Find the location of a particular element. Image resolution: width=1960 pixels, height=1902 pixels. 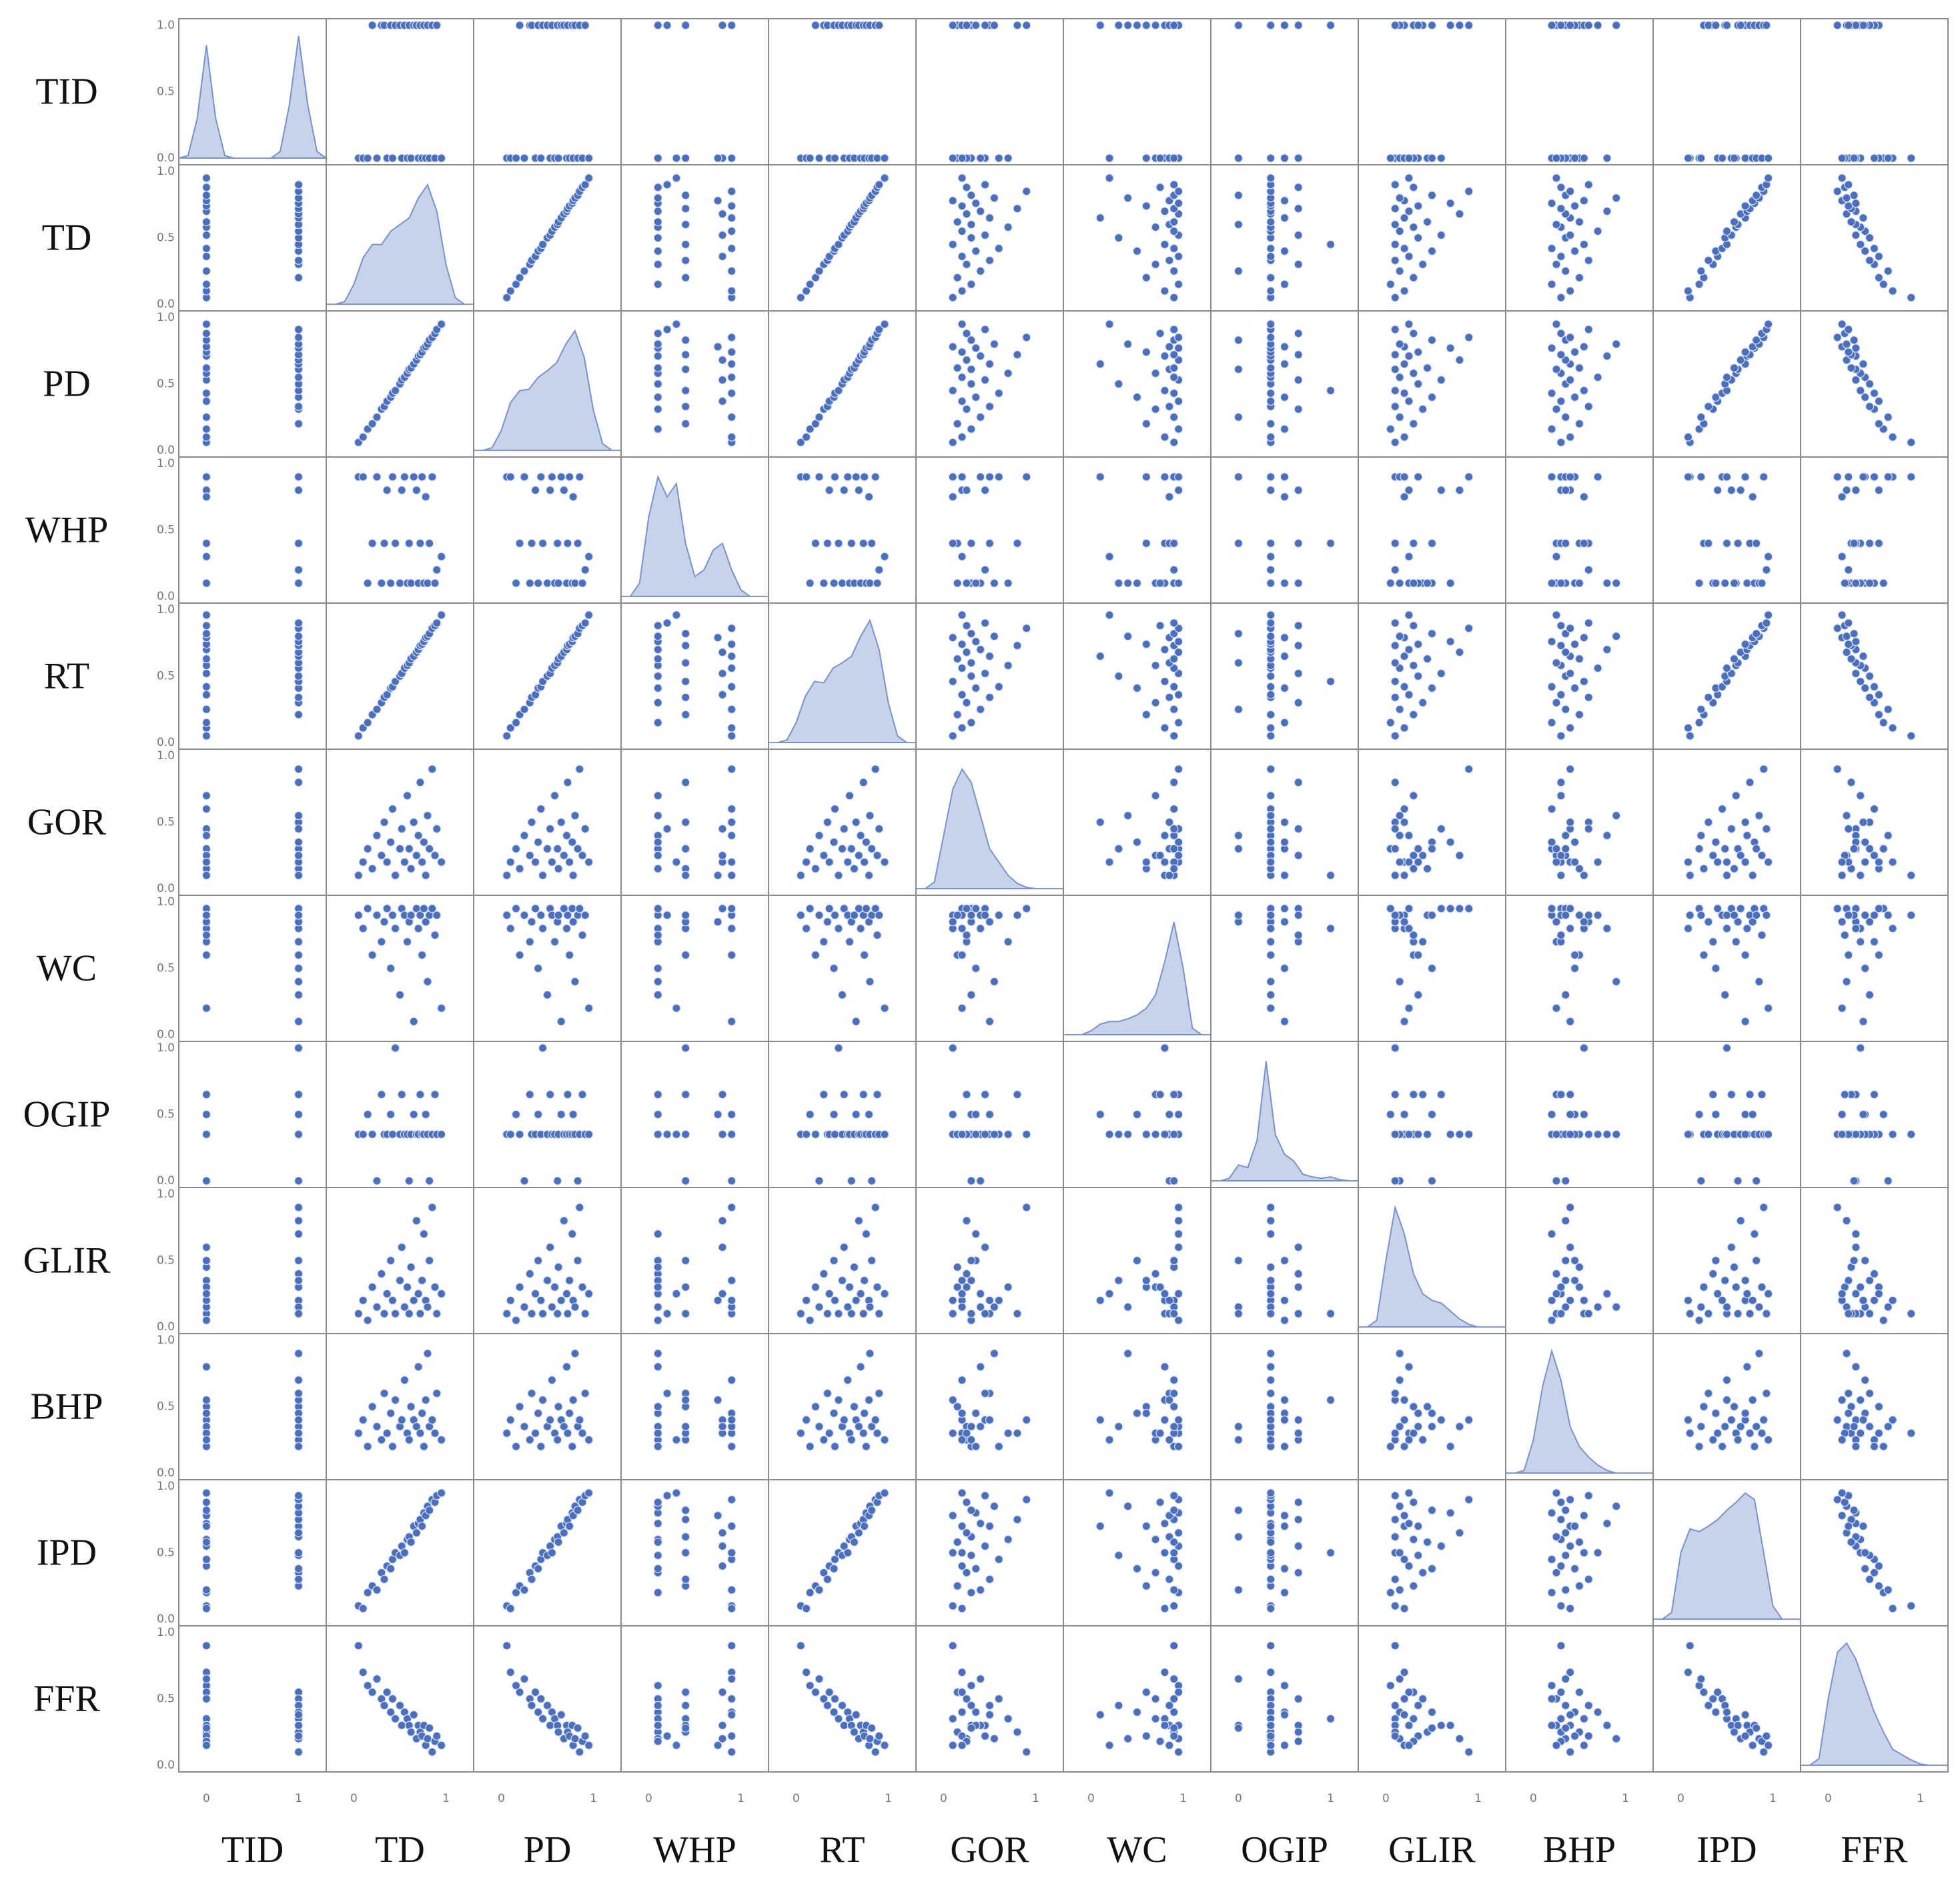

y-tick-label: 0.5 is located at coordinates (166, 1407).